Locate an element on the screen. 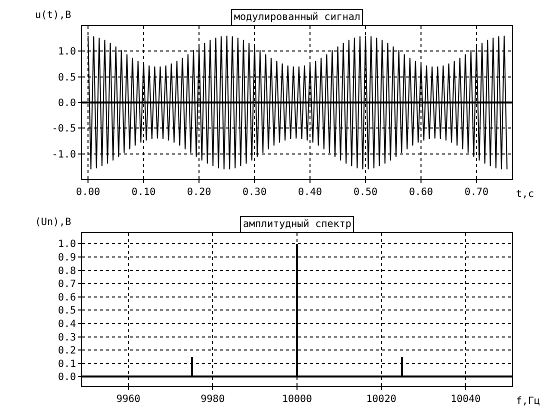  y-tick-label: 0.4 is located at coordinates (67, 324).